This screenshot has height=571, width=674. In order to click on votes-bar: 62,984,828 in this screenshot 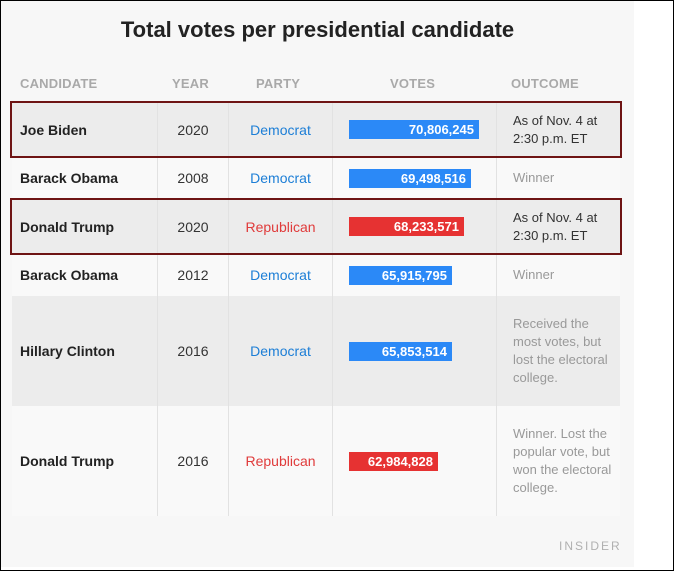, I will do `click(393, 461)`.